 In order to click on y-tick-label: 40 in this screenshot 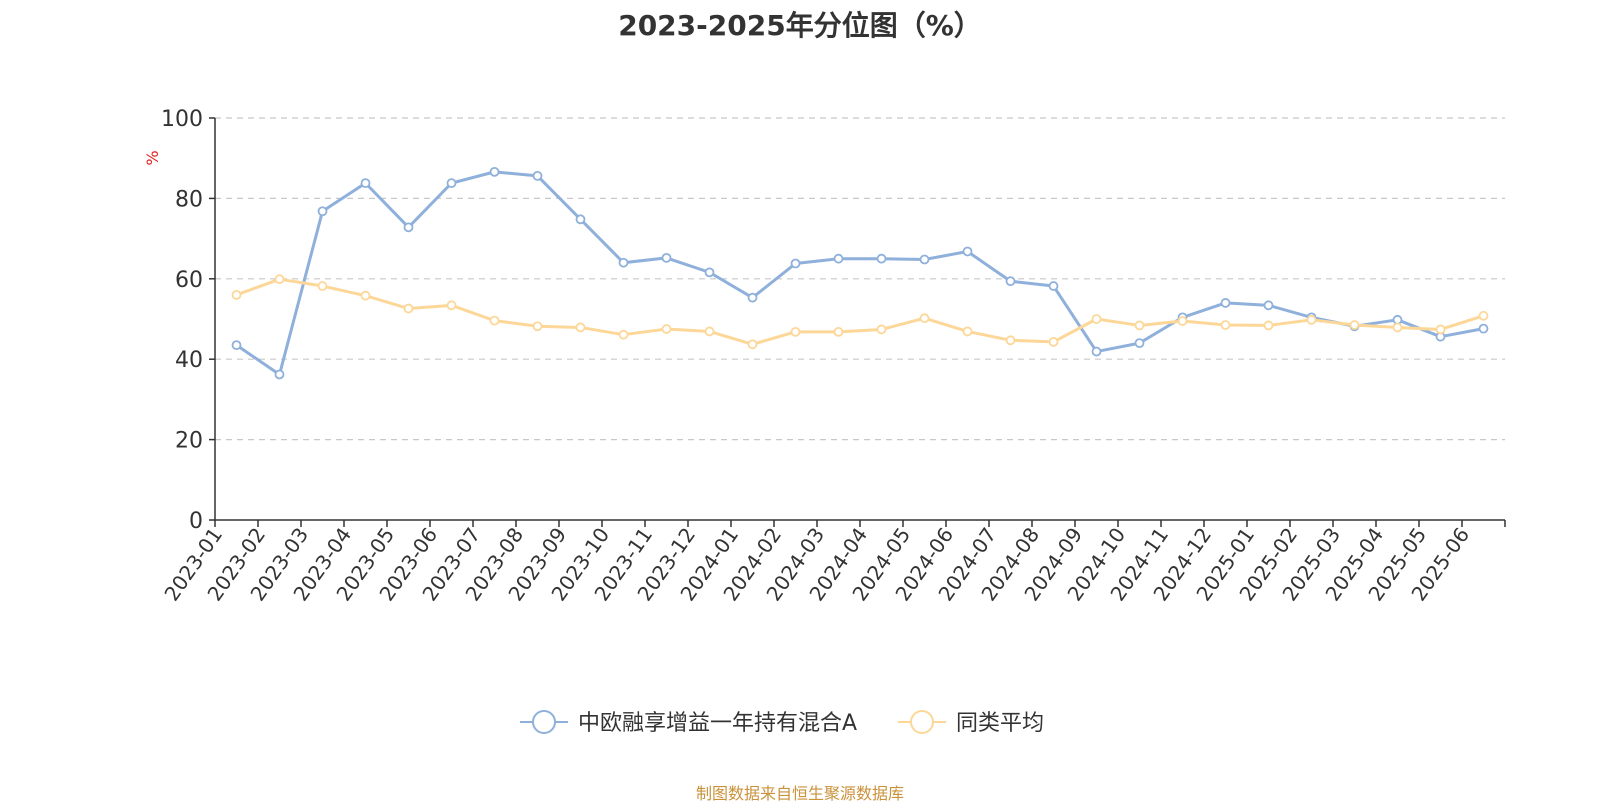, I will do `click(189, 360)`.